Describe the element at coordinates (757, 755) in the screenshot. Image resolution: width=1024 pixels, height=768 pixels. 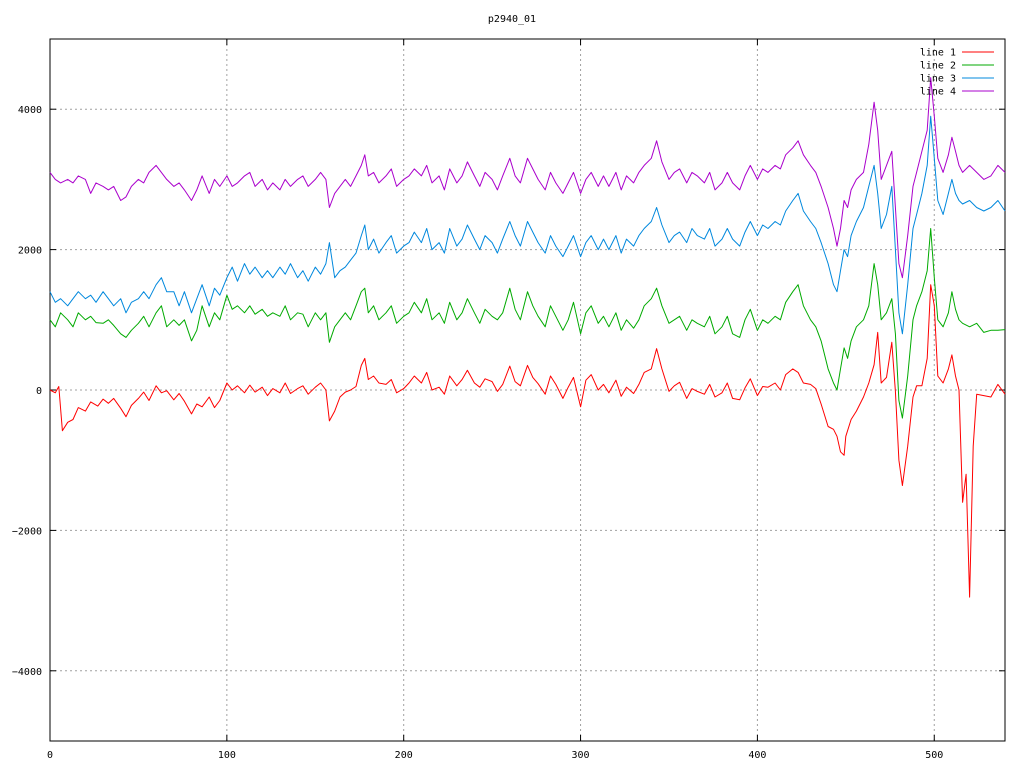
I see `x-tick-label: 400` at that location.